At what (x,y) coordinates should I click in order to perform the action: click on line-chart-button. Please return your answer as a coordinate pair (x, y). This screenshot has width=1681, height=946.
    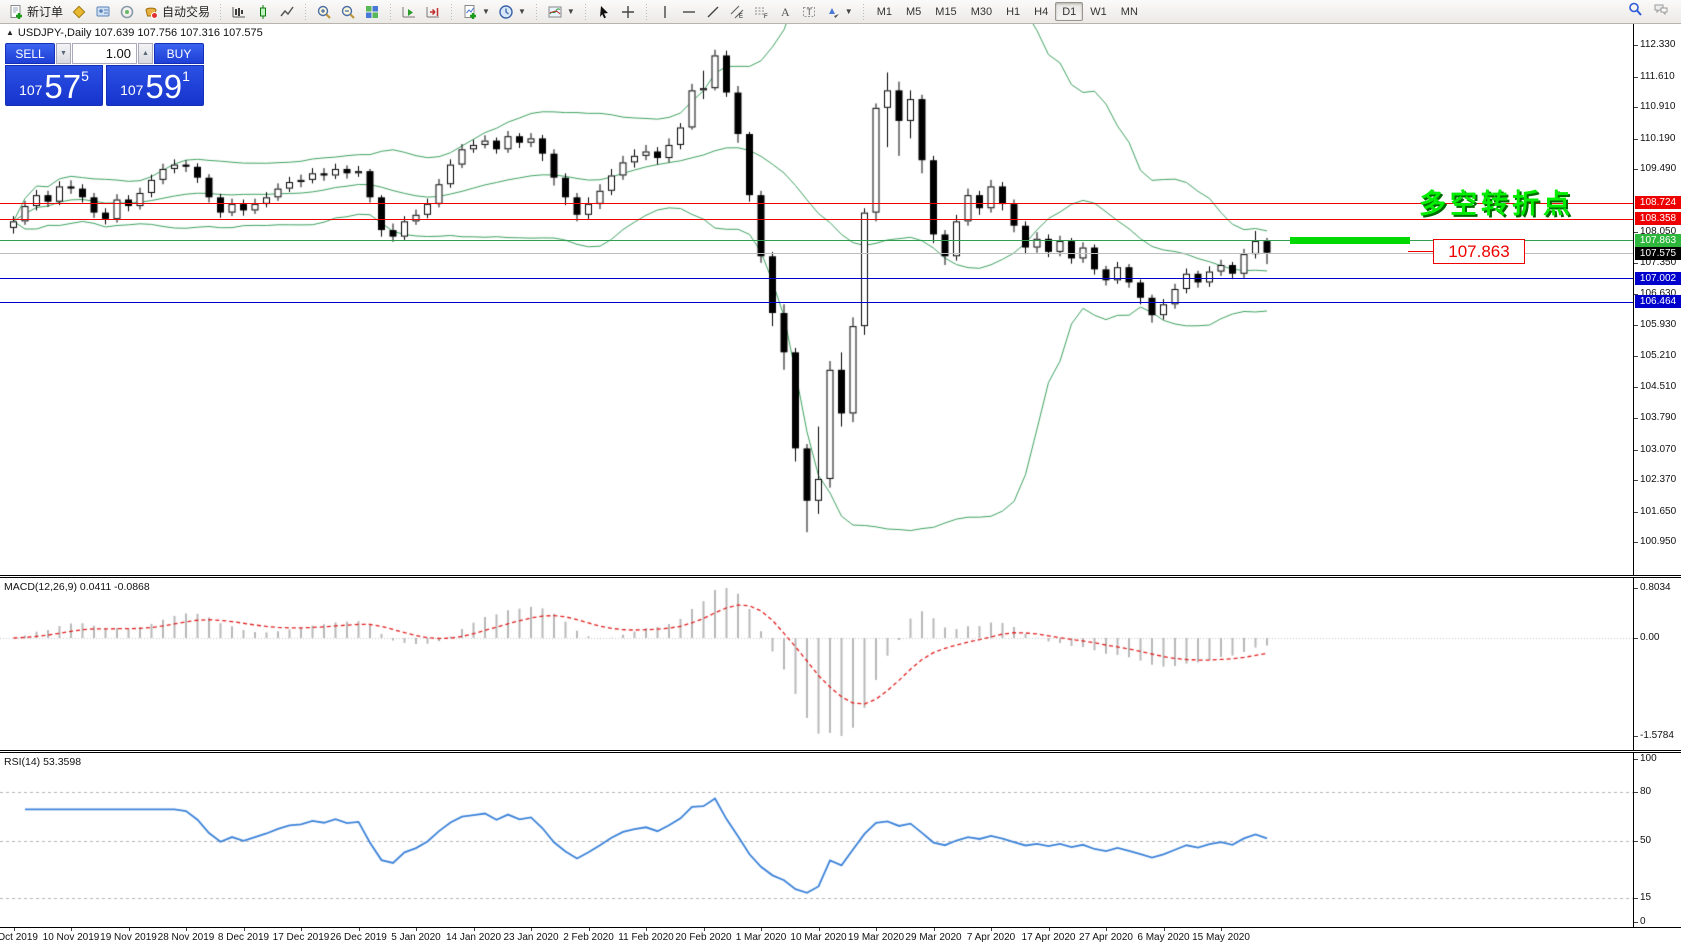
    Looking at the image, I should click on (287, 12).